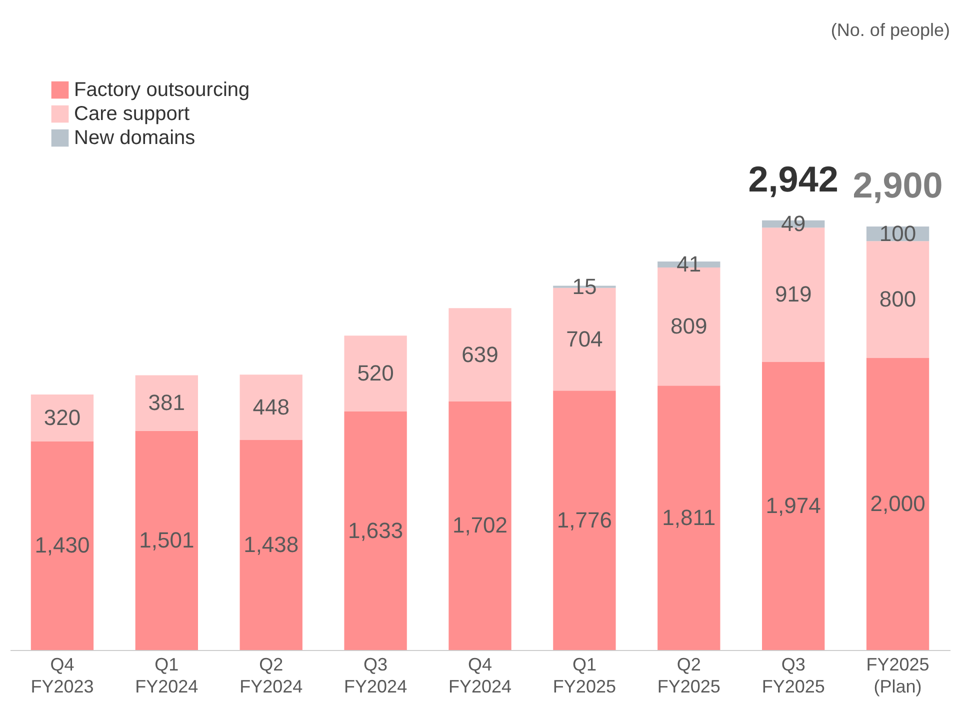  Describe the element at coordinates (897, 185) in the screenshot. I see `total-label: 2,900` at that location.